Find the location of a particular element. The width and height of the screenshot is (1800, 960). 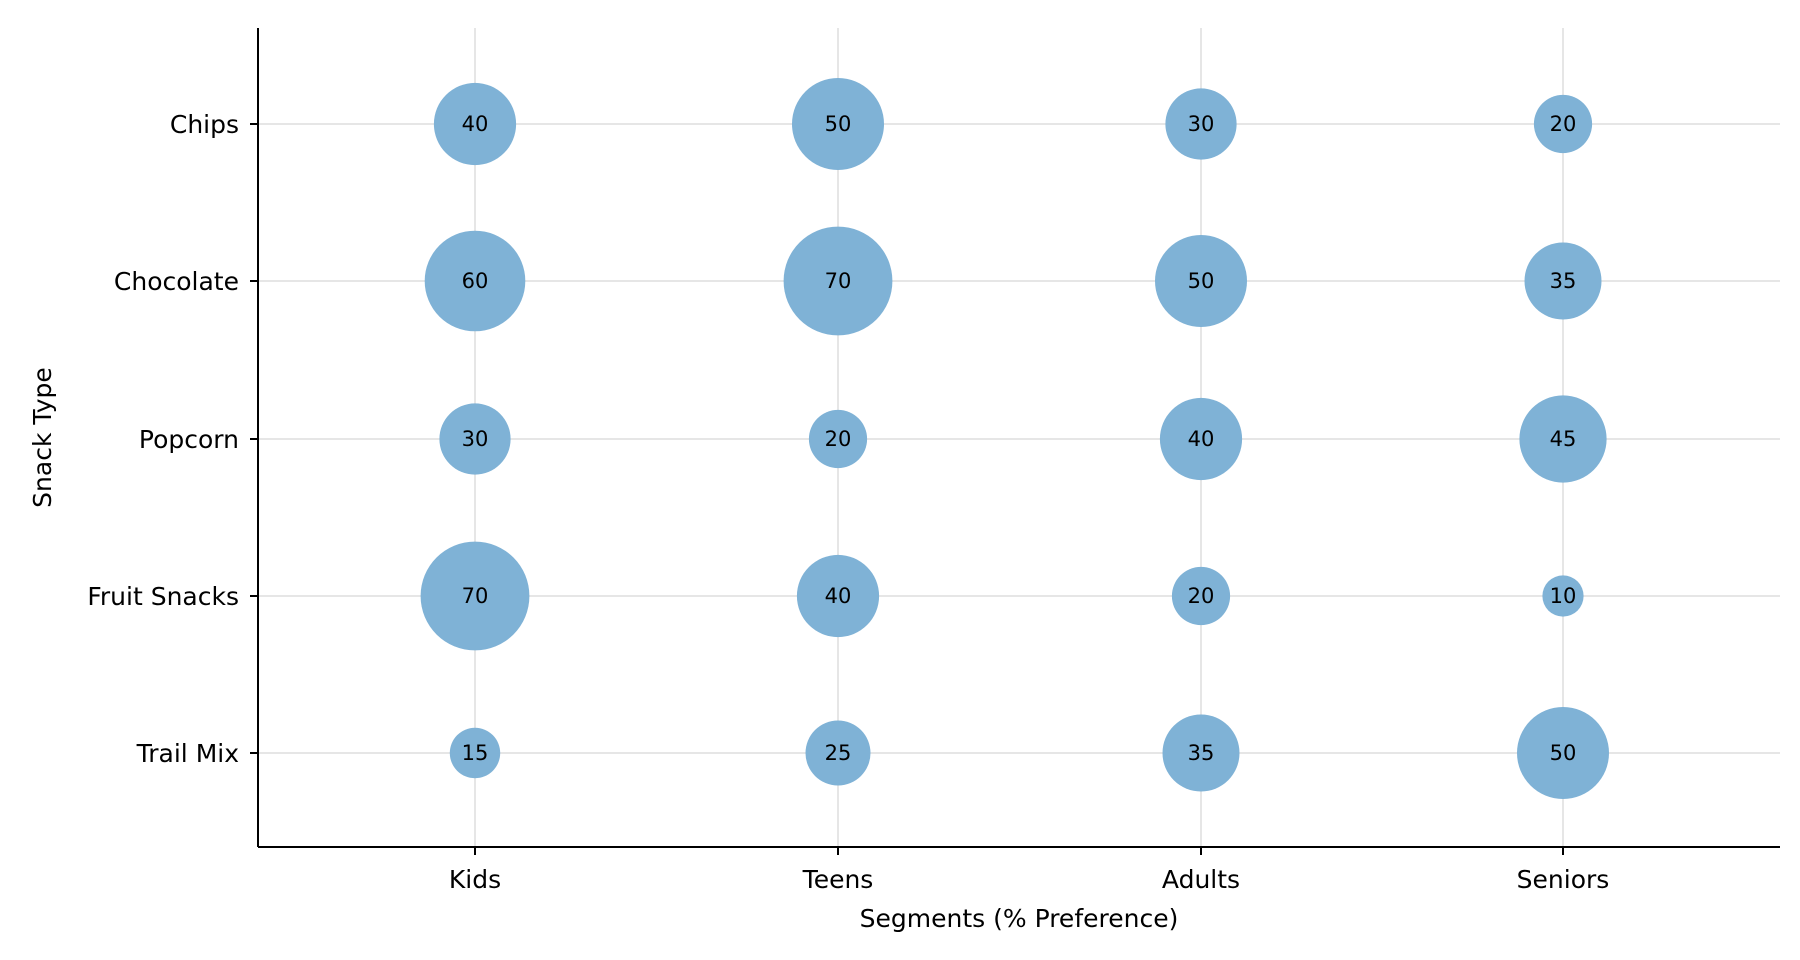

bubble-chocolate-adults is located at coordinates (1201, 281).